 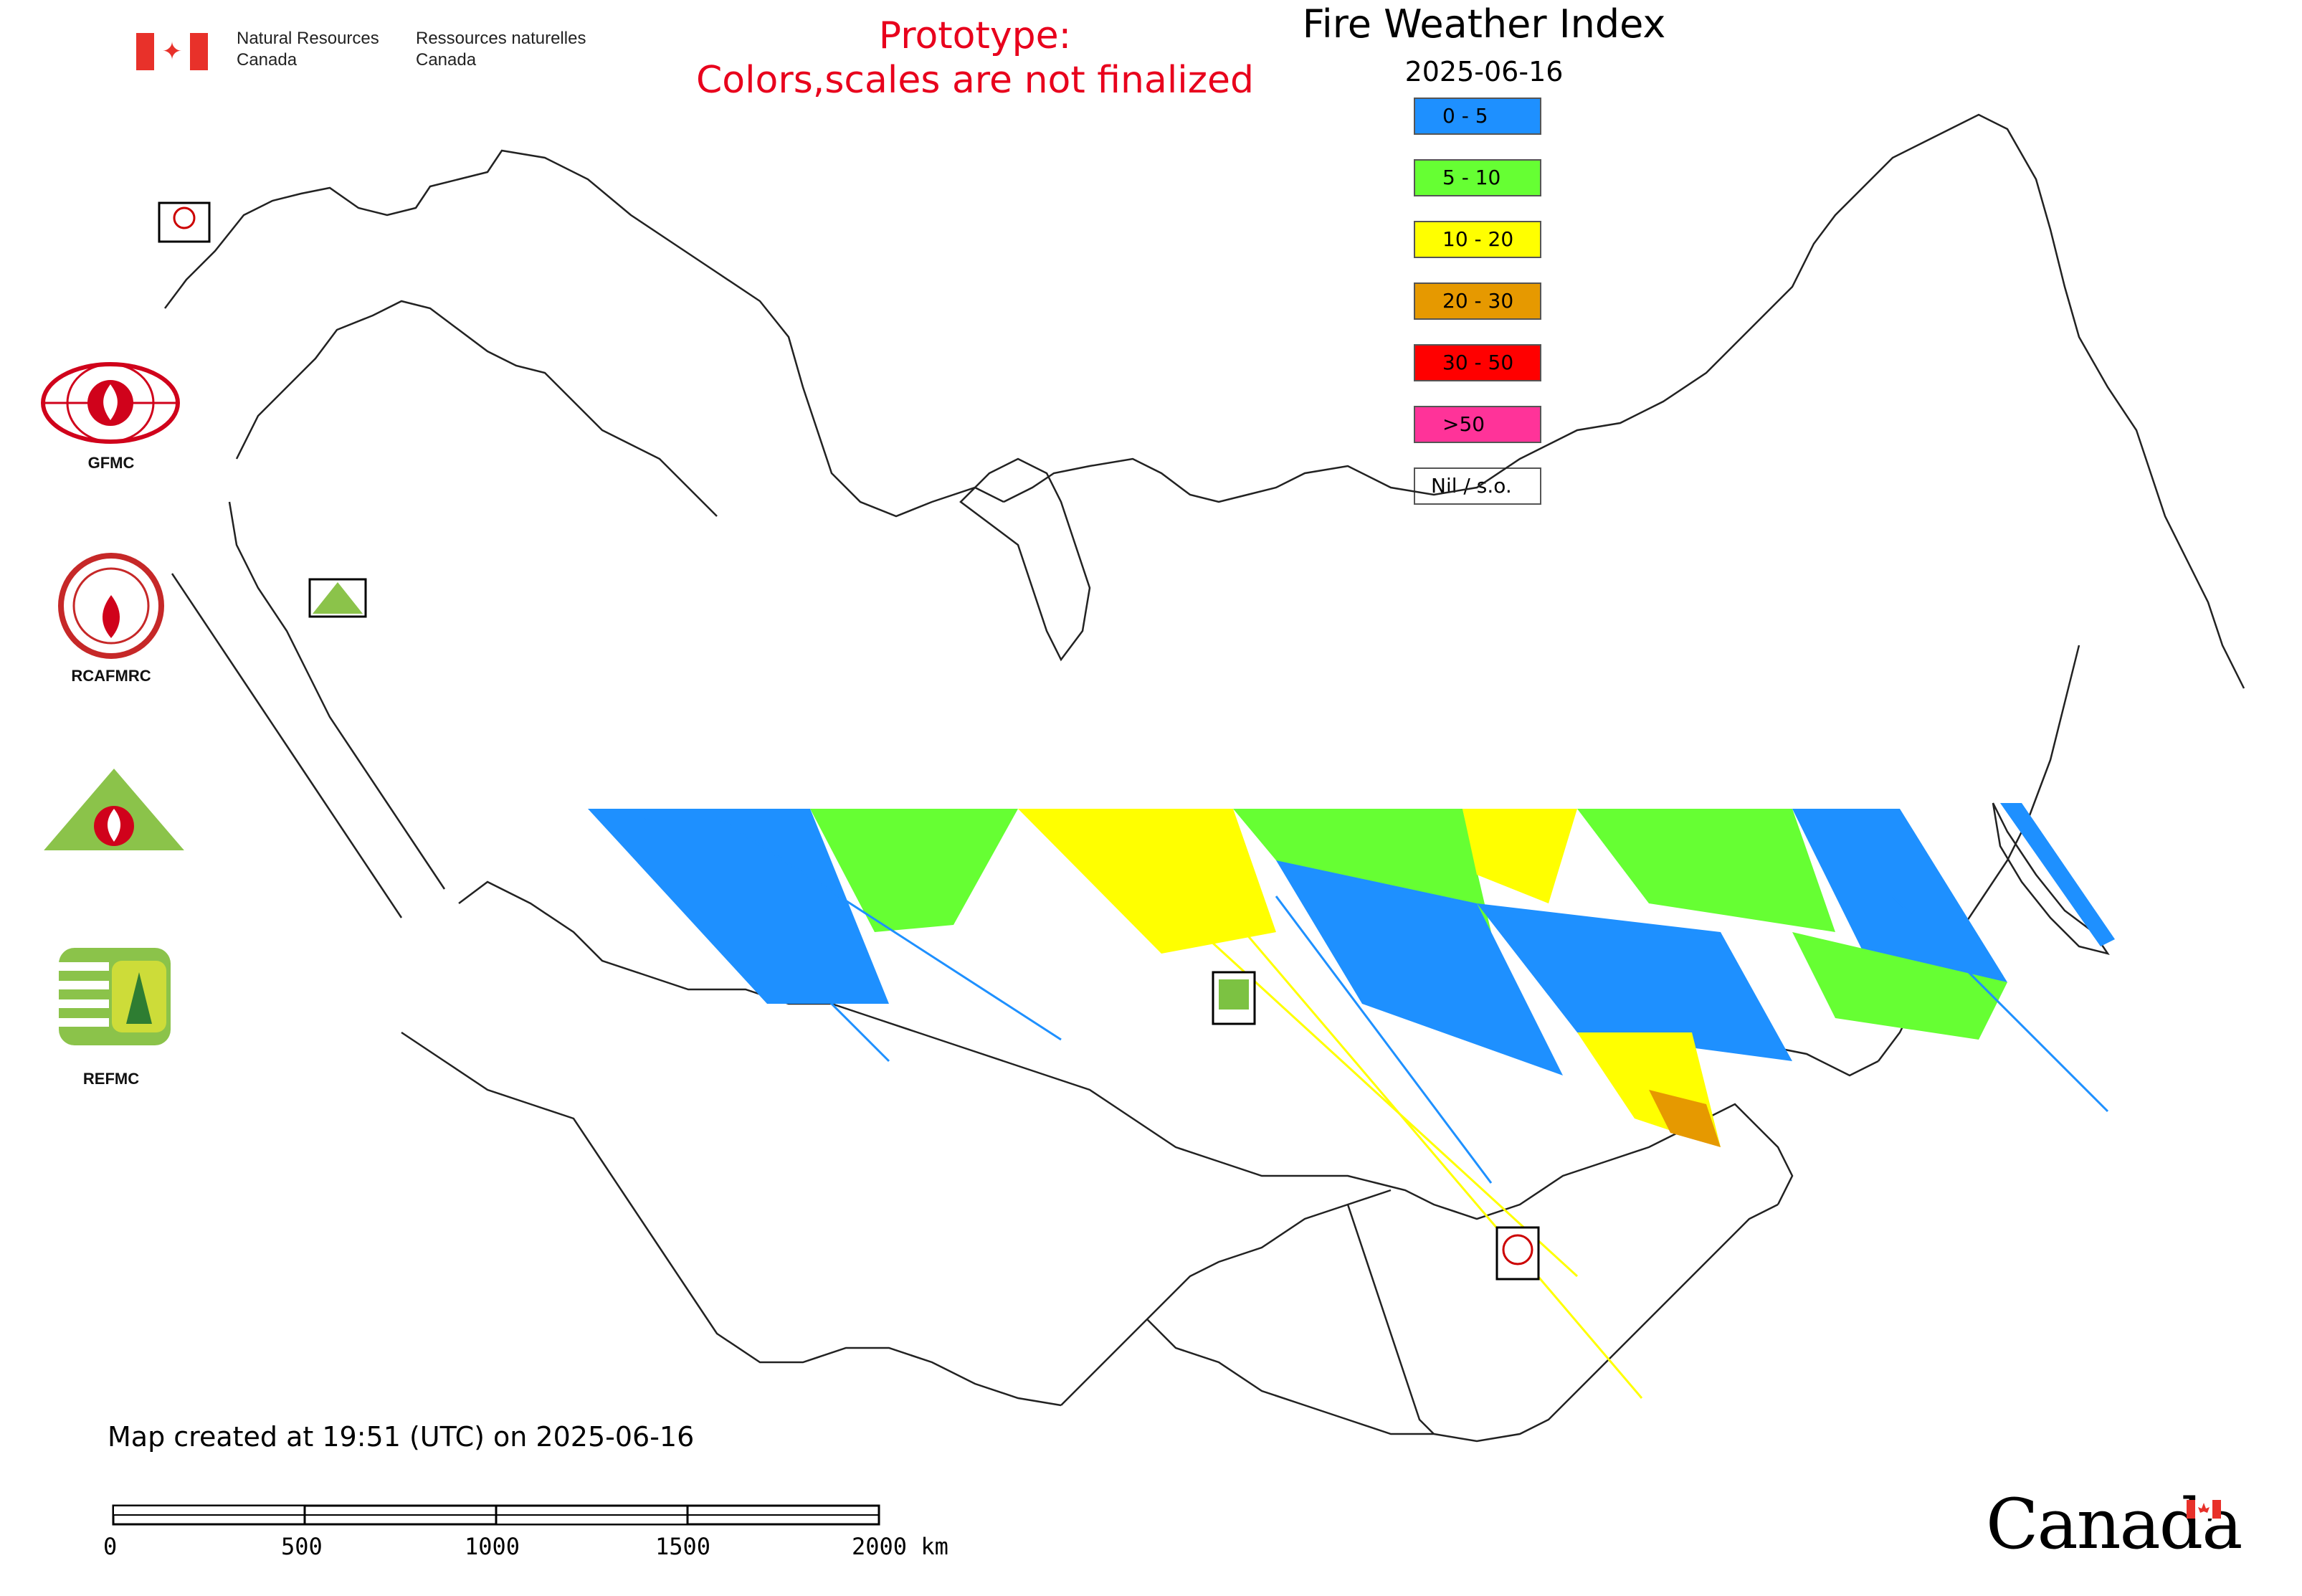 What do you see at coordinates (2058, 874) in the screenshot?
I see `fwi-zone-0-5-sakhalin` at bounding box center [2058, 874].